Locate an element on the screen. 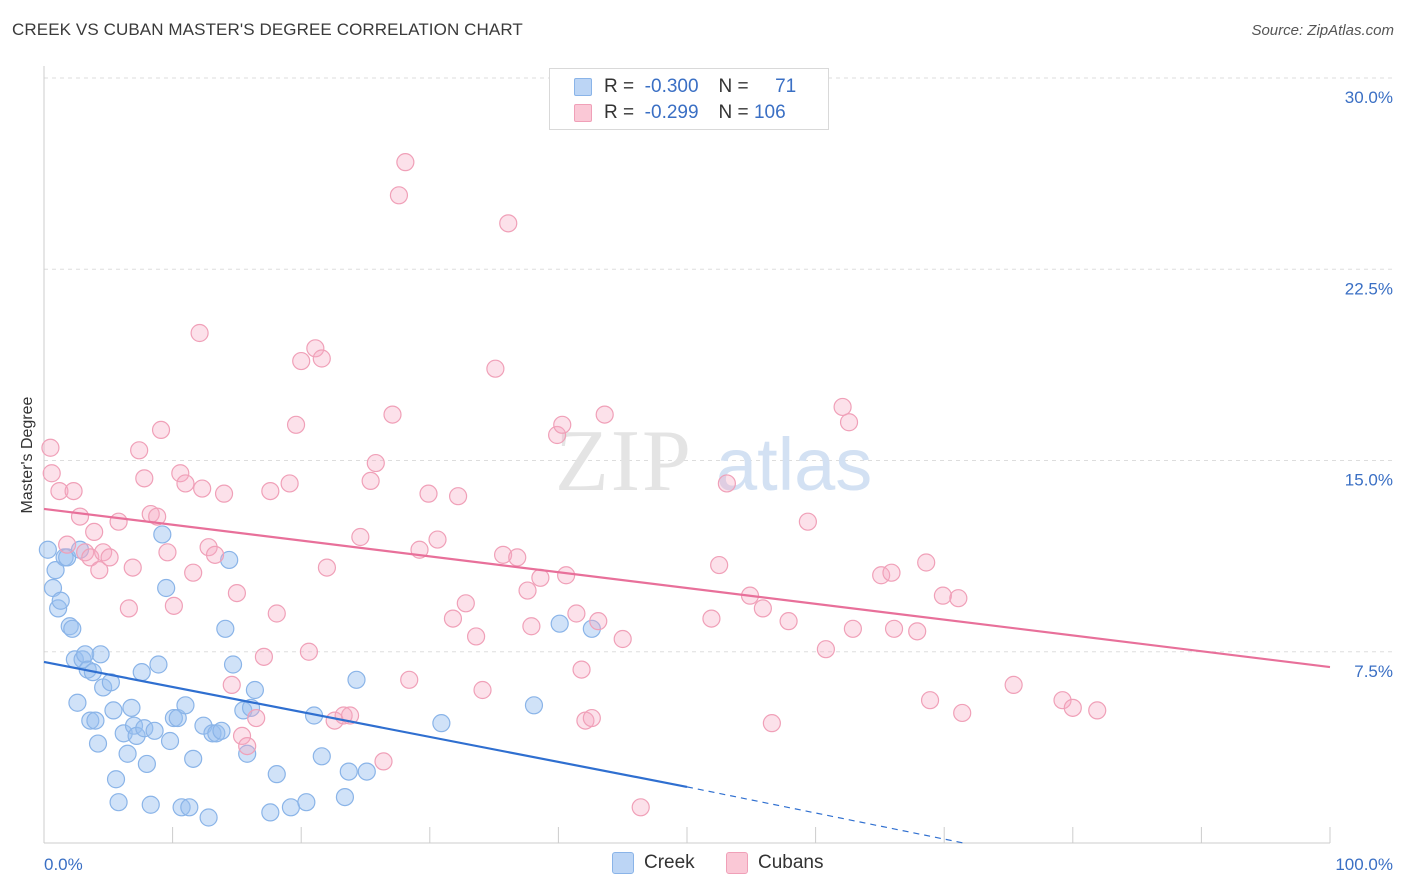 This screenshot has width=1406, height=892. legend-n-value: 71 is located at coordinates (786, 86).